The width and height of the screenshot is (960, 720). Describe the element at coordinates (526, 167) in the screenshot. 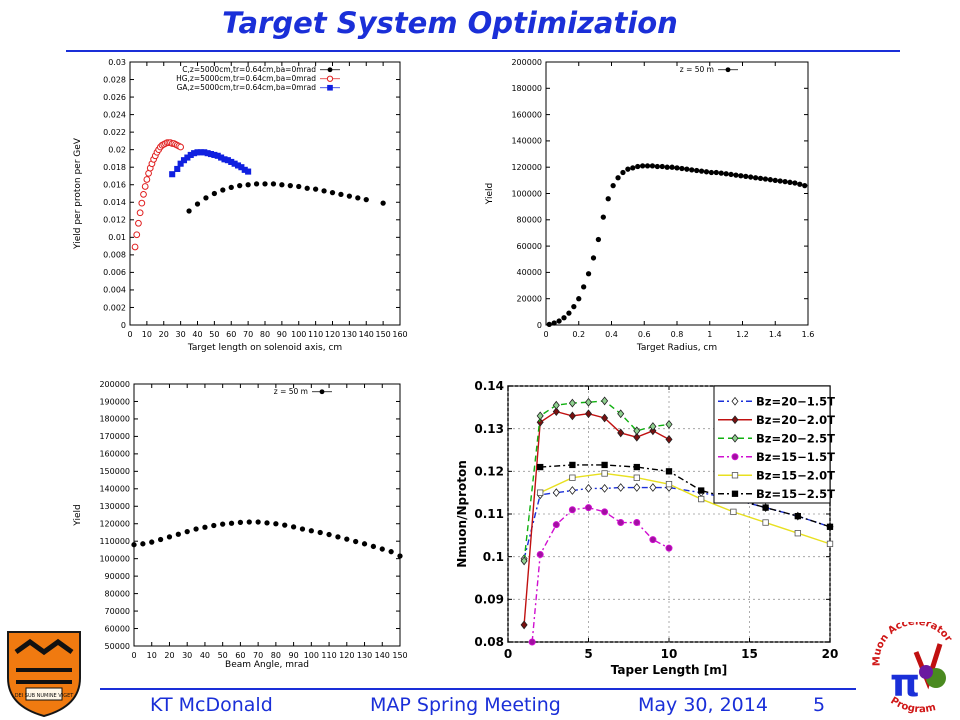

I see `y-tick-label: 120000` at that location.